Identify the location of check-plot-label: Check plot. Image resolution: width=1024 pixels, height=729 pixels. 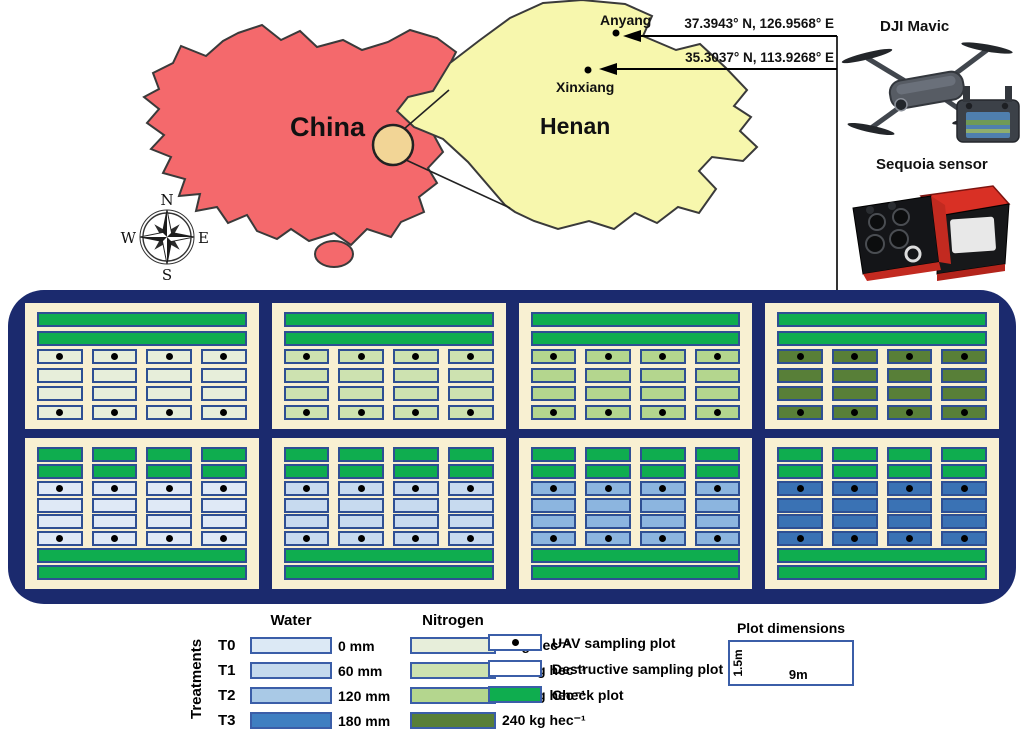
(588, 694).